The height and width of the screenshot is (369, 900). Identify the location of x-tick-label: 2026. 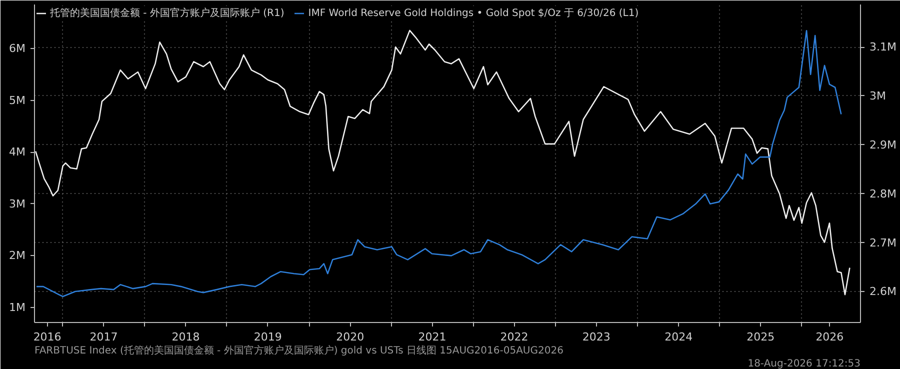
(830, 337).